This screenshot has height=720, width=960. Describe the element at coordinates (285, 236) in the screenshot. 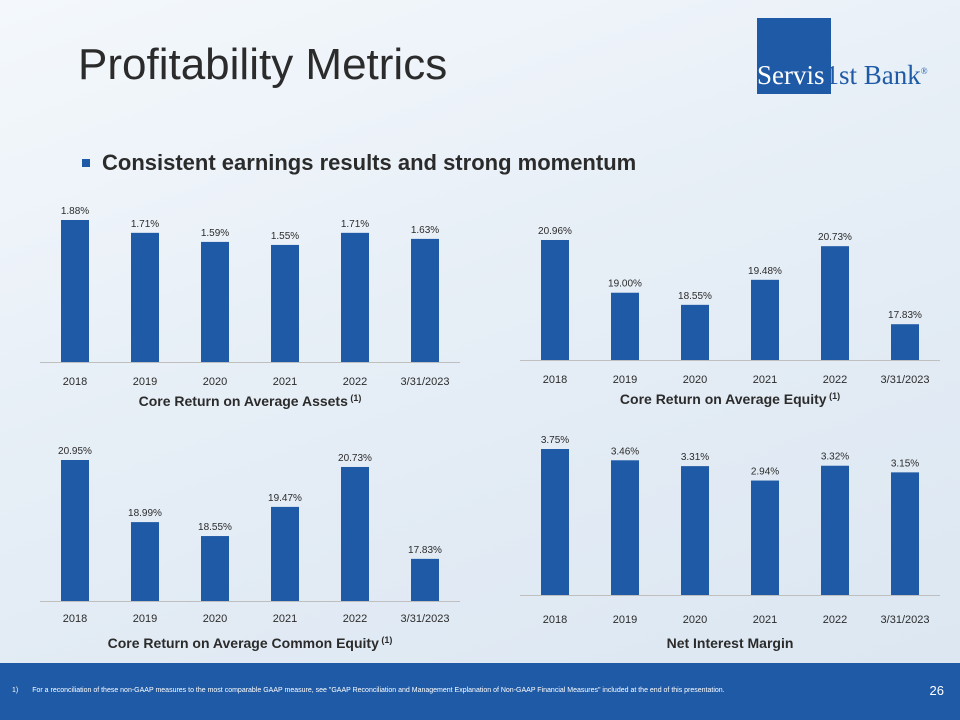

I see `data-label: 1.55%` at that location.